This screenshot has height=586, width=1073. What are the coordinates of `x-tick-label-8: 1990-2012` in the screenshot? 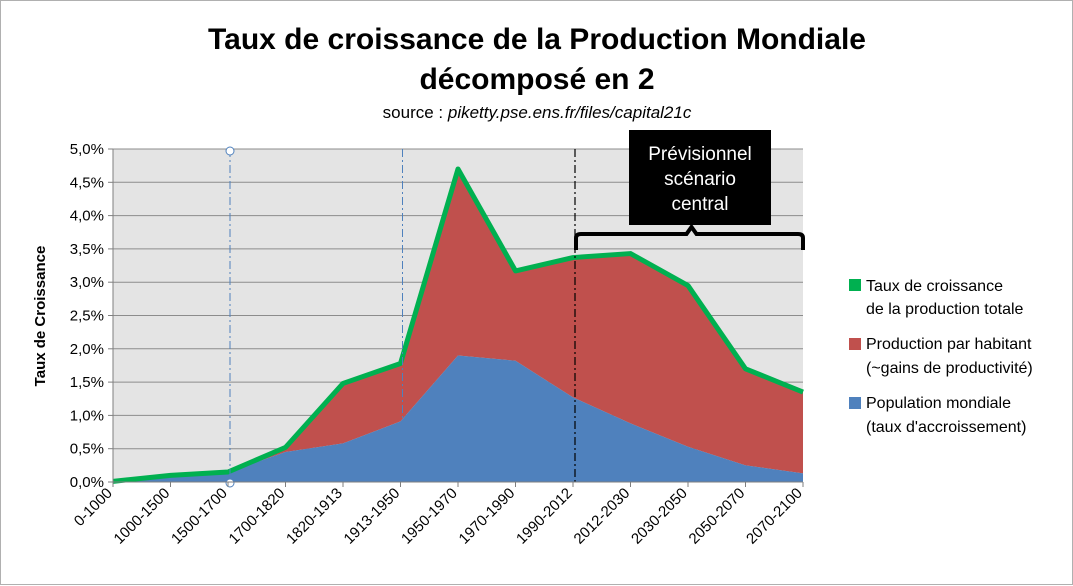 It's located at (544, 516).